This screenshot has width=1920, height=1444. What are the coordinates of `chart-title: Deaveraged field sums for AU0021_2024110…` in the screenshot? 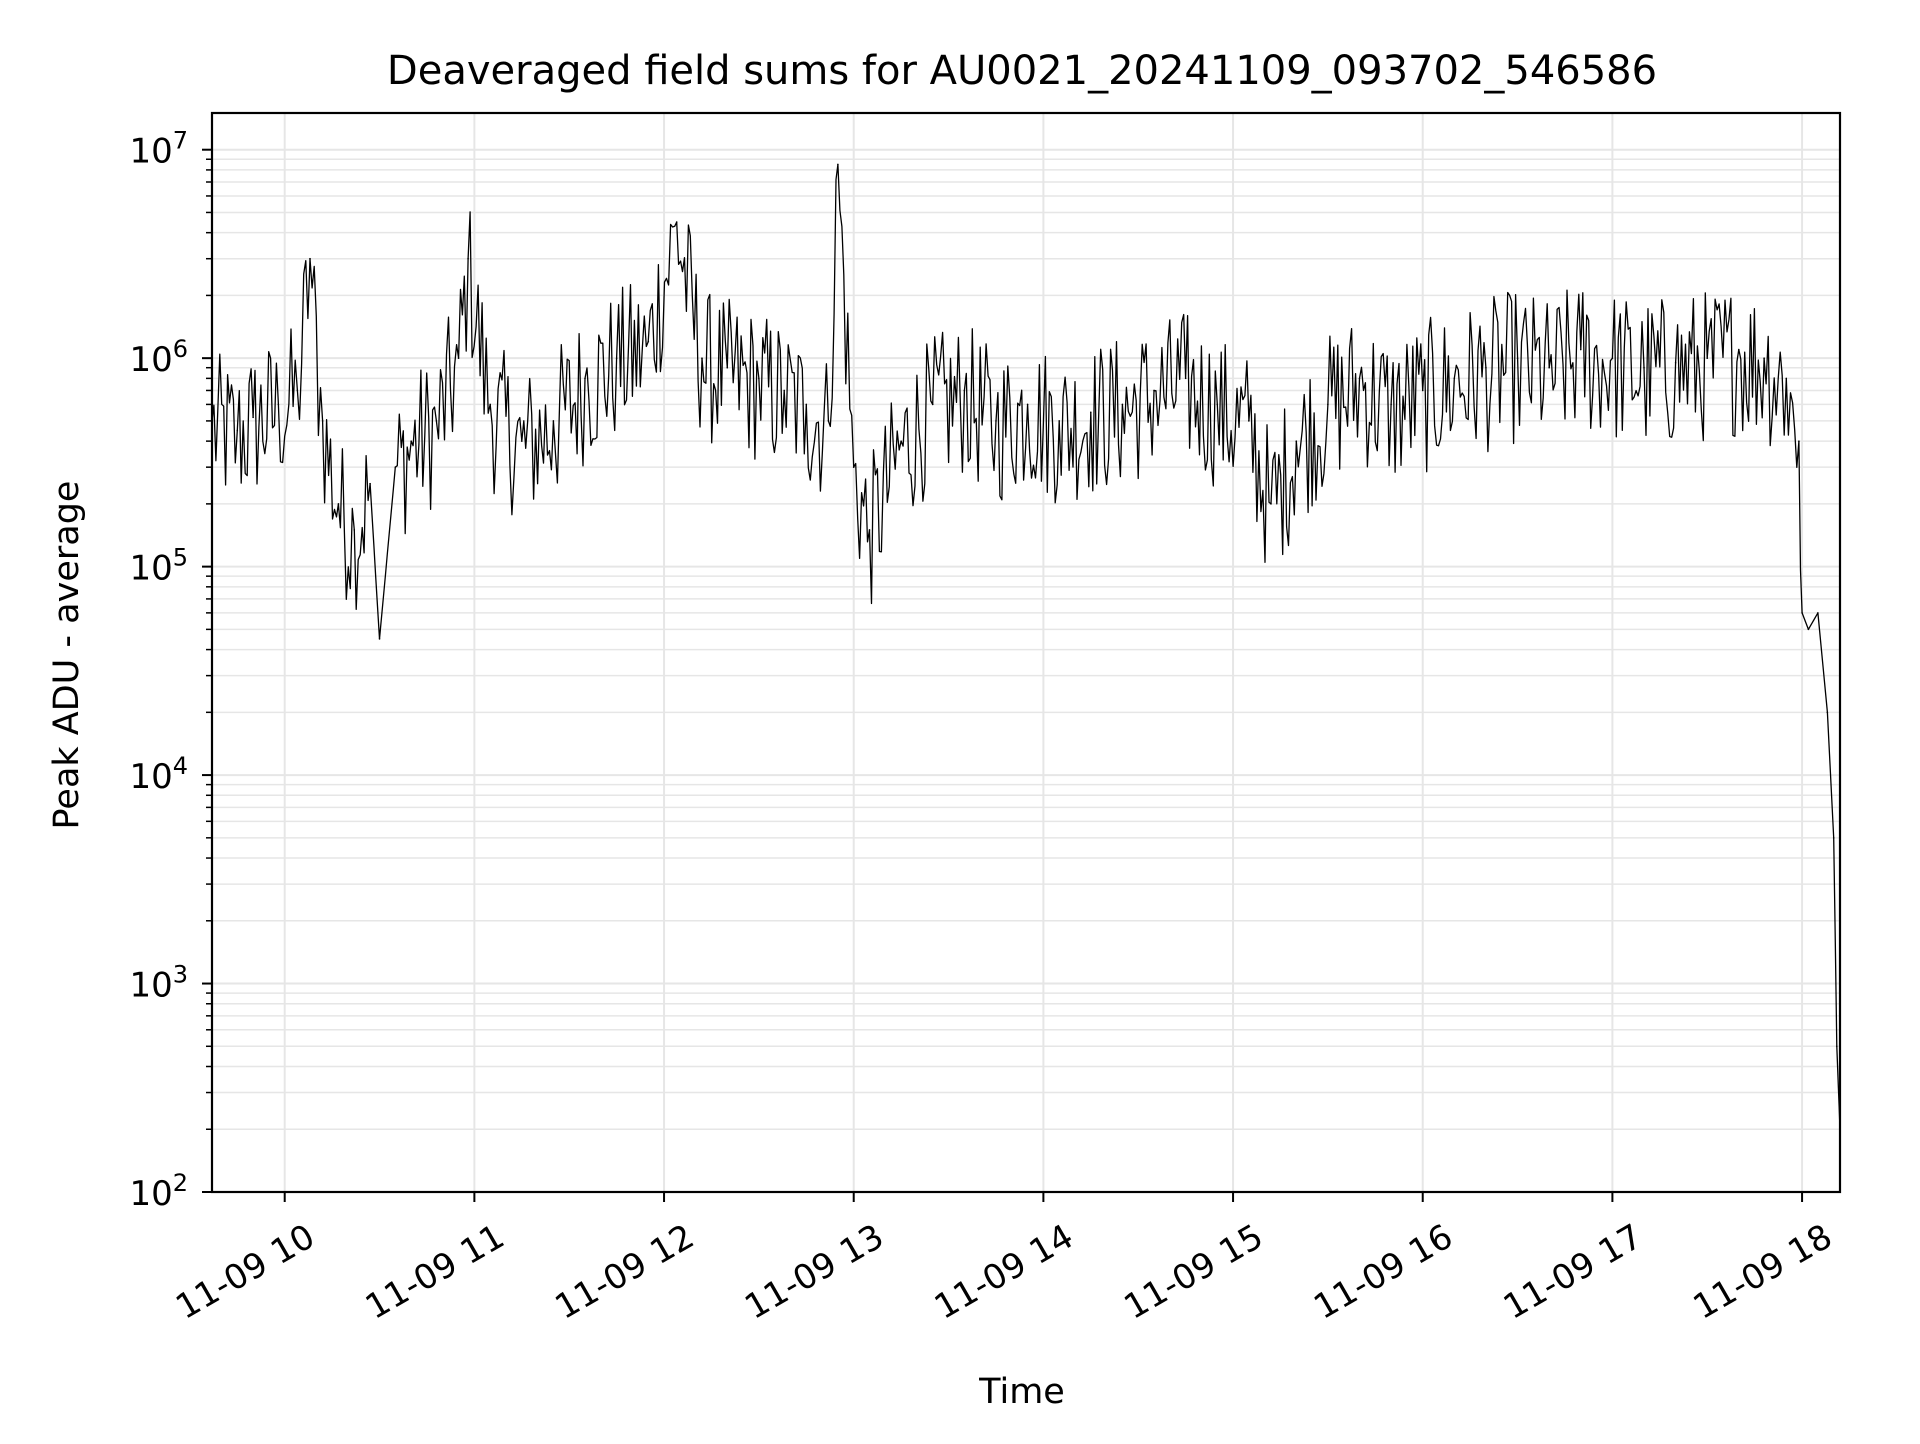 It's located at (1022, 71).